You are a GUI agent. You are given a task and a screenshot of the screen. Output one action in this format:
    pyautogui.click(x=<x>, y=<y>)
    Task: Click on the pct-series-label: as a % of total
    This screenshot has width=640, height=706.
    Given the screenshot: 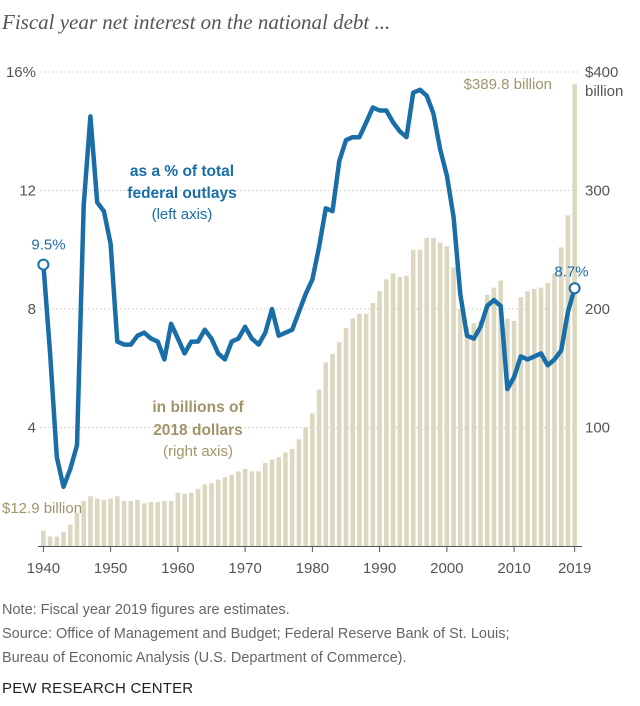 What is the action you would take?
    pyautogui.click(x=182, y=171)
    